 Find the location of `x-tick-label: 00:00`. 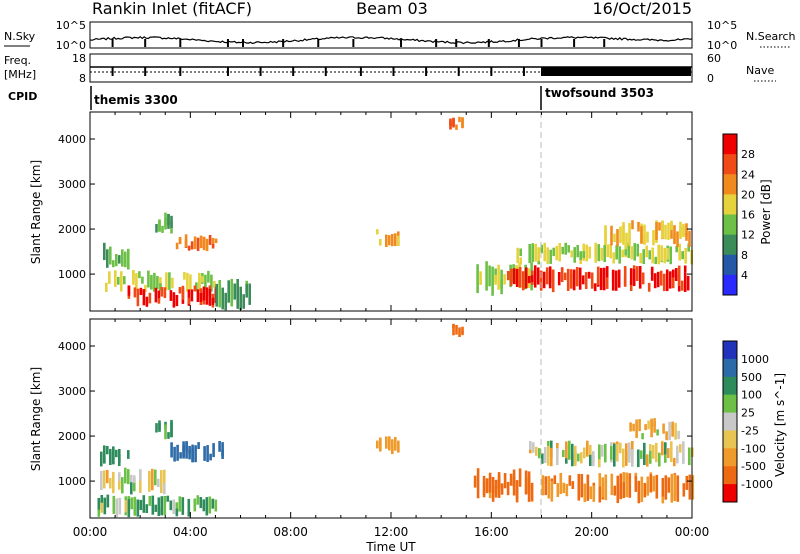

x-tick-label: 00:00 is located at coordinates (692, 532).